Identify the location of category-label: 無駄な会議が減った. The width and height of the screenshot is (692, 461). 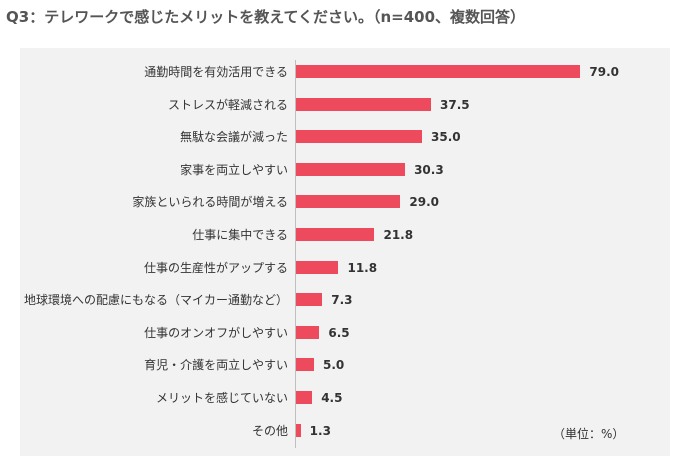
(233, 137).